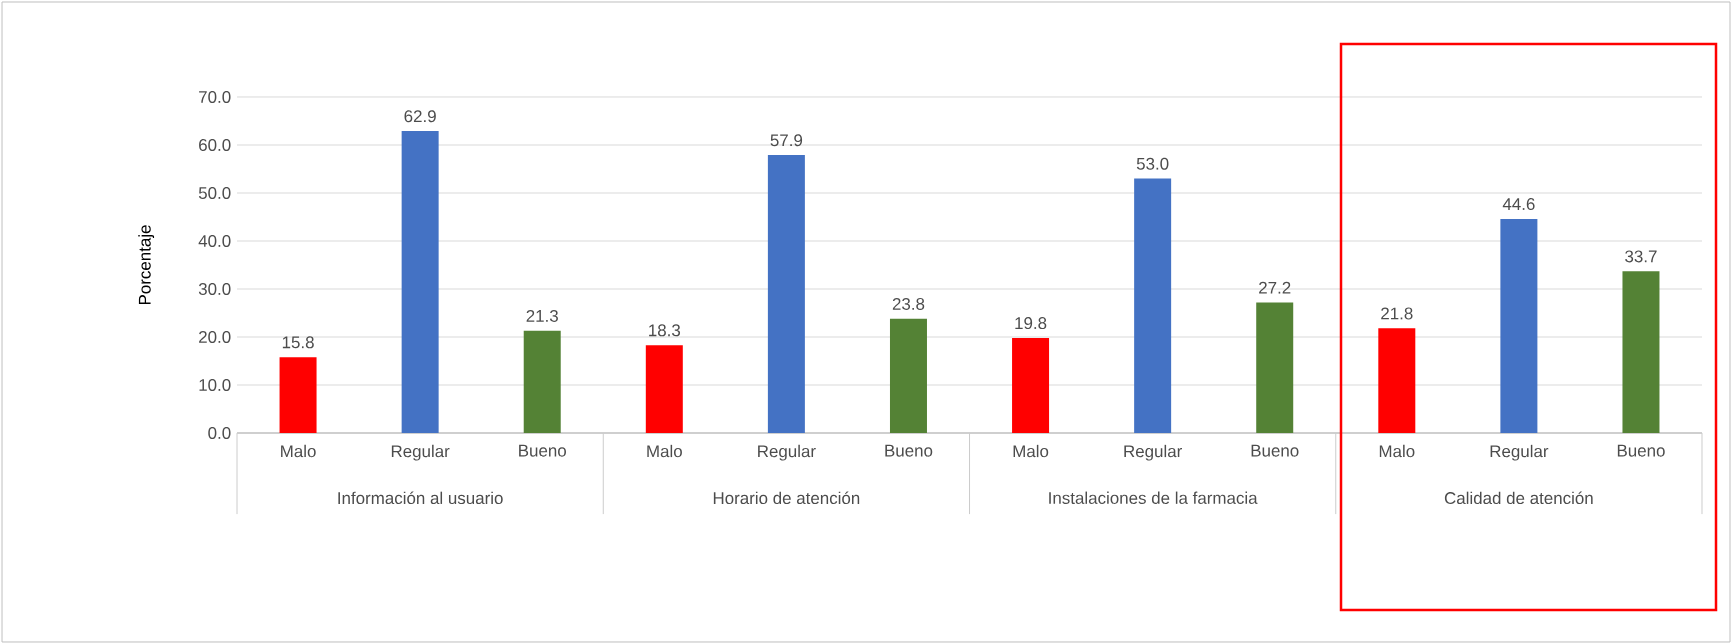 This screenshot has width=1732, height=644. What do you see at coordinates (215, 384) in the screenshot?
I see `y-tick-label: 10.0` at bounding box center [215, 384].